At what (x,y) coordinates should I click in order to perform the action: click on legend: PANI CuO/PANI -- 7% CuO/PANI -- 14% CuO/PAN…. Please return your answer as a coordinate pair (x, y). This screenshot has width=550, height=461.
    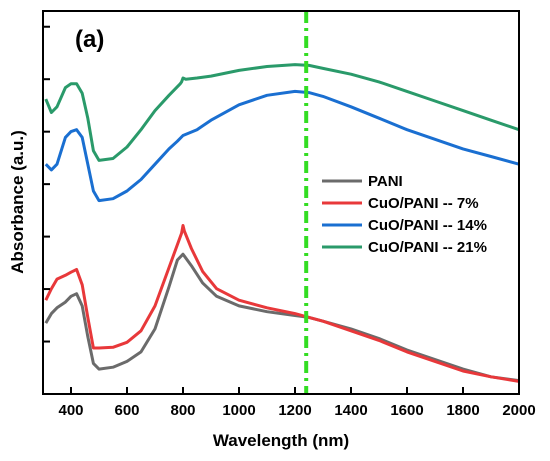
    Looking at the image, I should click on (404, 214).